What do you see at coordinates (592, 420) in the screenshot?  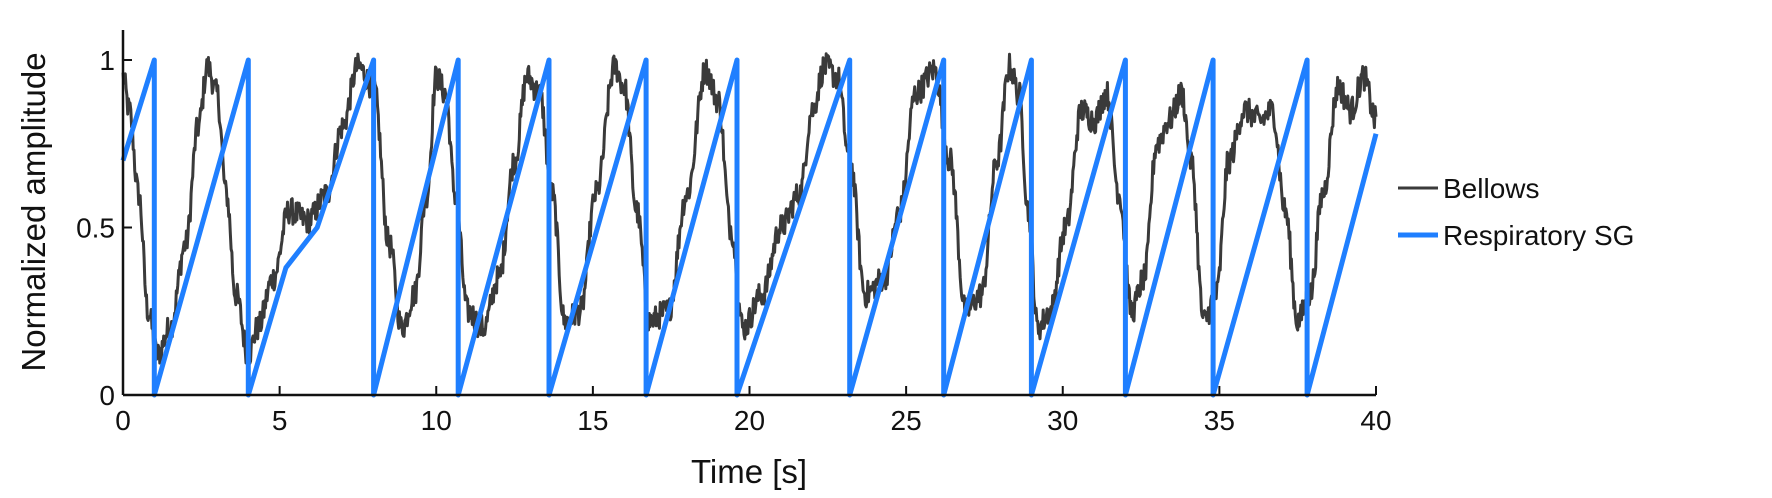 I see `x-tick-label: 15` at bounding box center [592, 420].